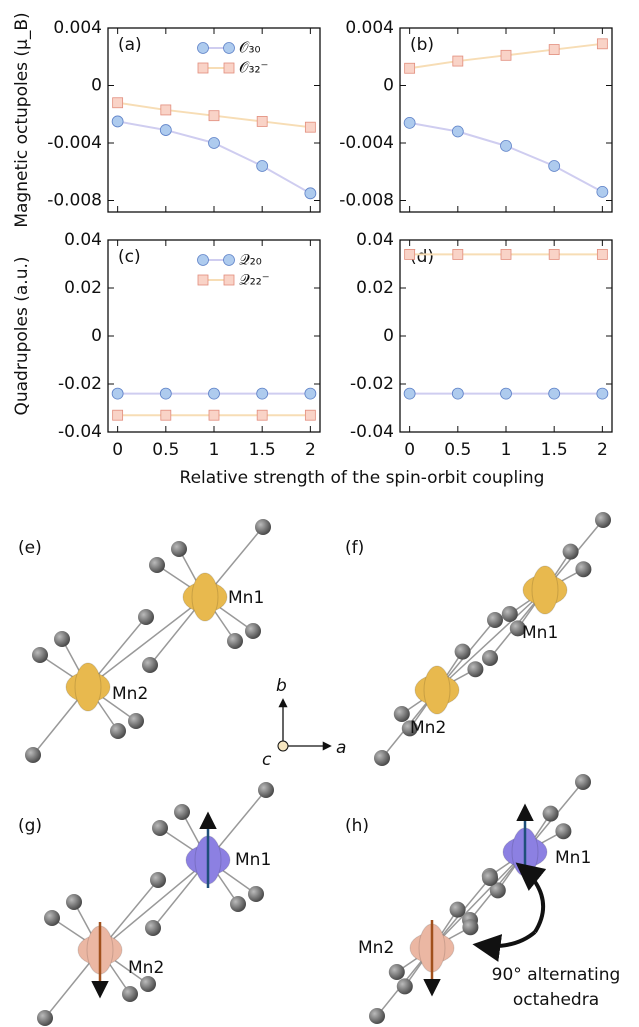 The height and width of the screenshot is (1027, 639). I want to click on axis-label: a, so click(341, 748).